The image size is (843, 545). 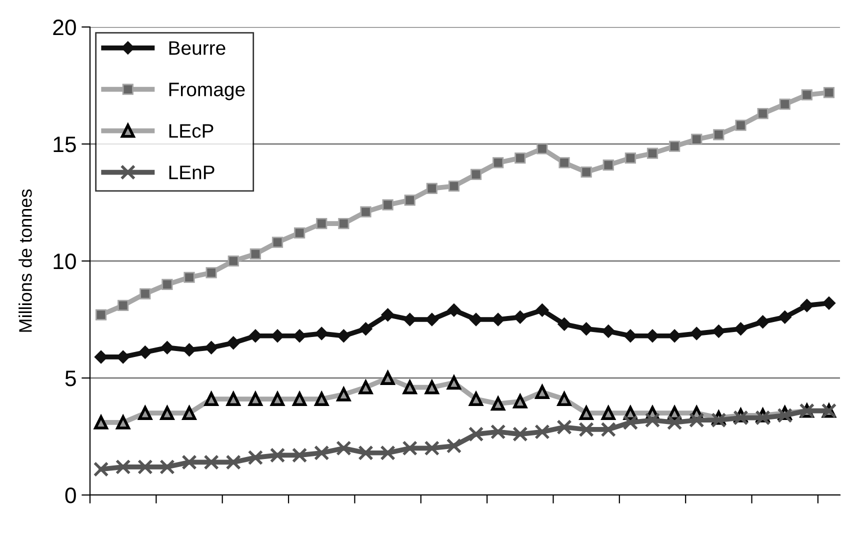 I want to click on y-axis-title: Millions de tonnes, so click(x=25, y=260).